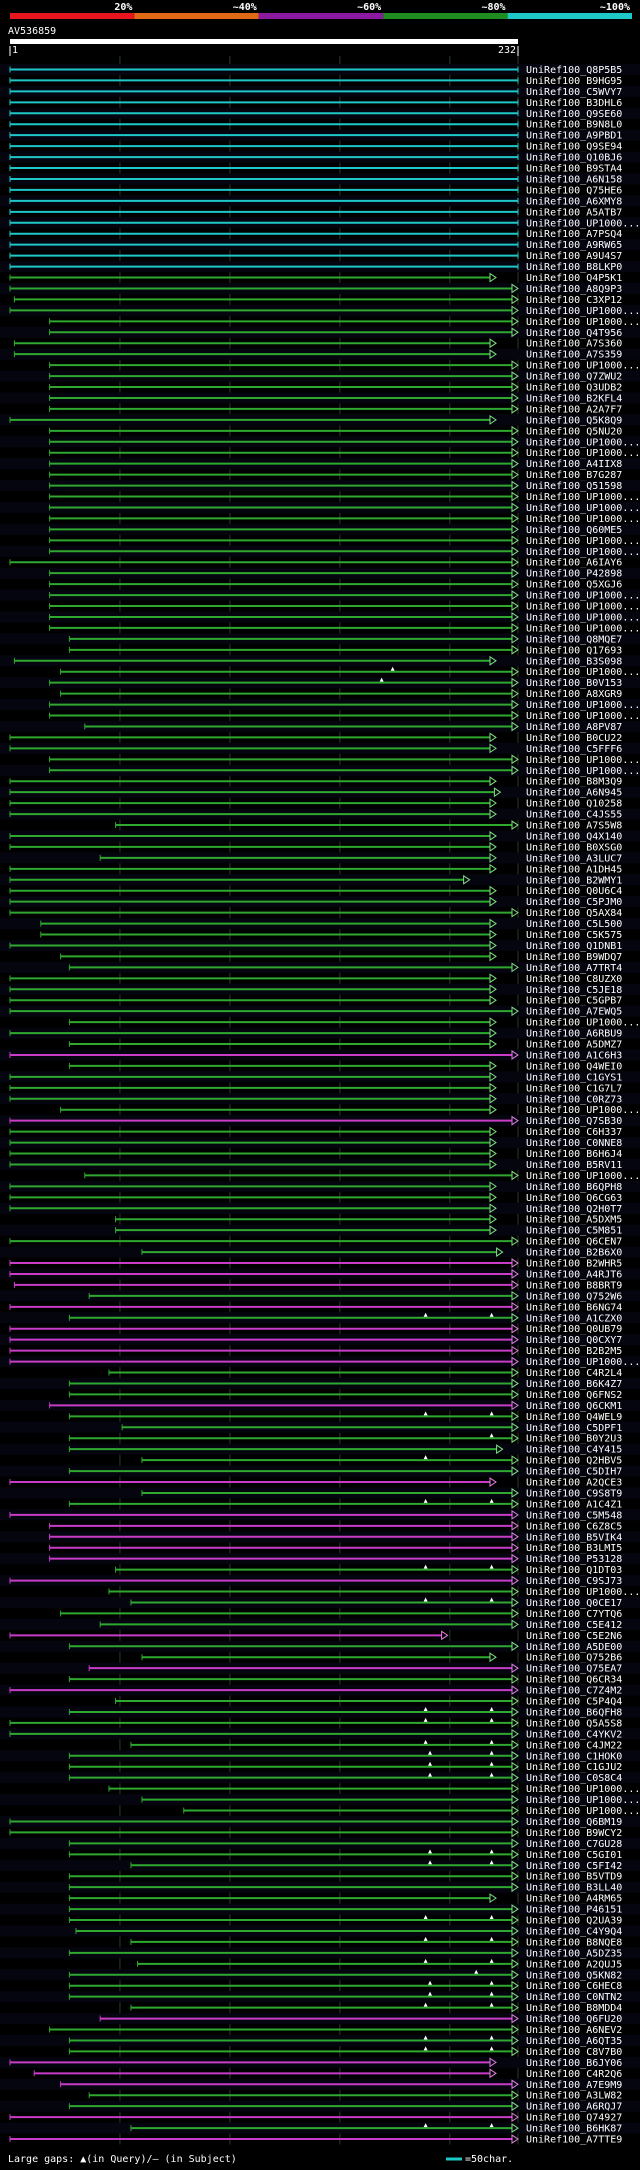  Describe the element at coordinates (341, 957) in the screenshot. I see `hit-row: UniRef100_B9WDQ7` at that location.